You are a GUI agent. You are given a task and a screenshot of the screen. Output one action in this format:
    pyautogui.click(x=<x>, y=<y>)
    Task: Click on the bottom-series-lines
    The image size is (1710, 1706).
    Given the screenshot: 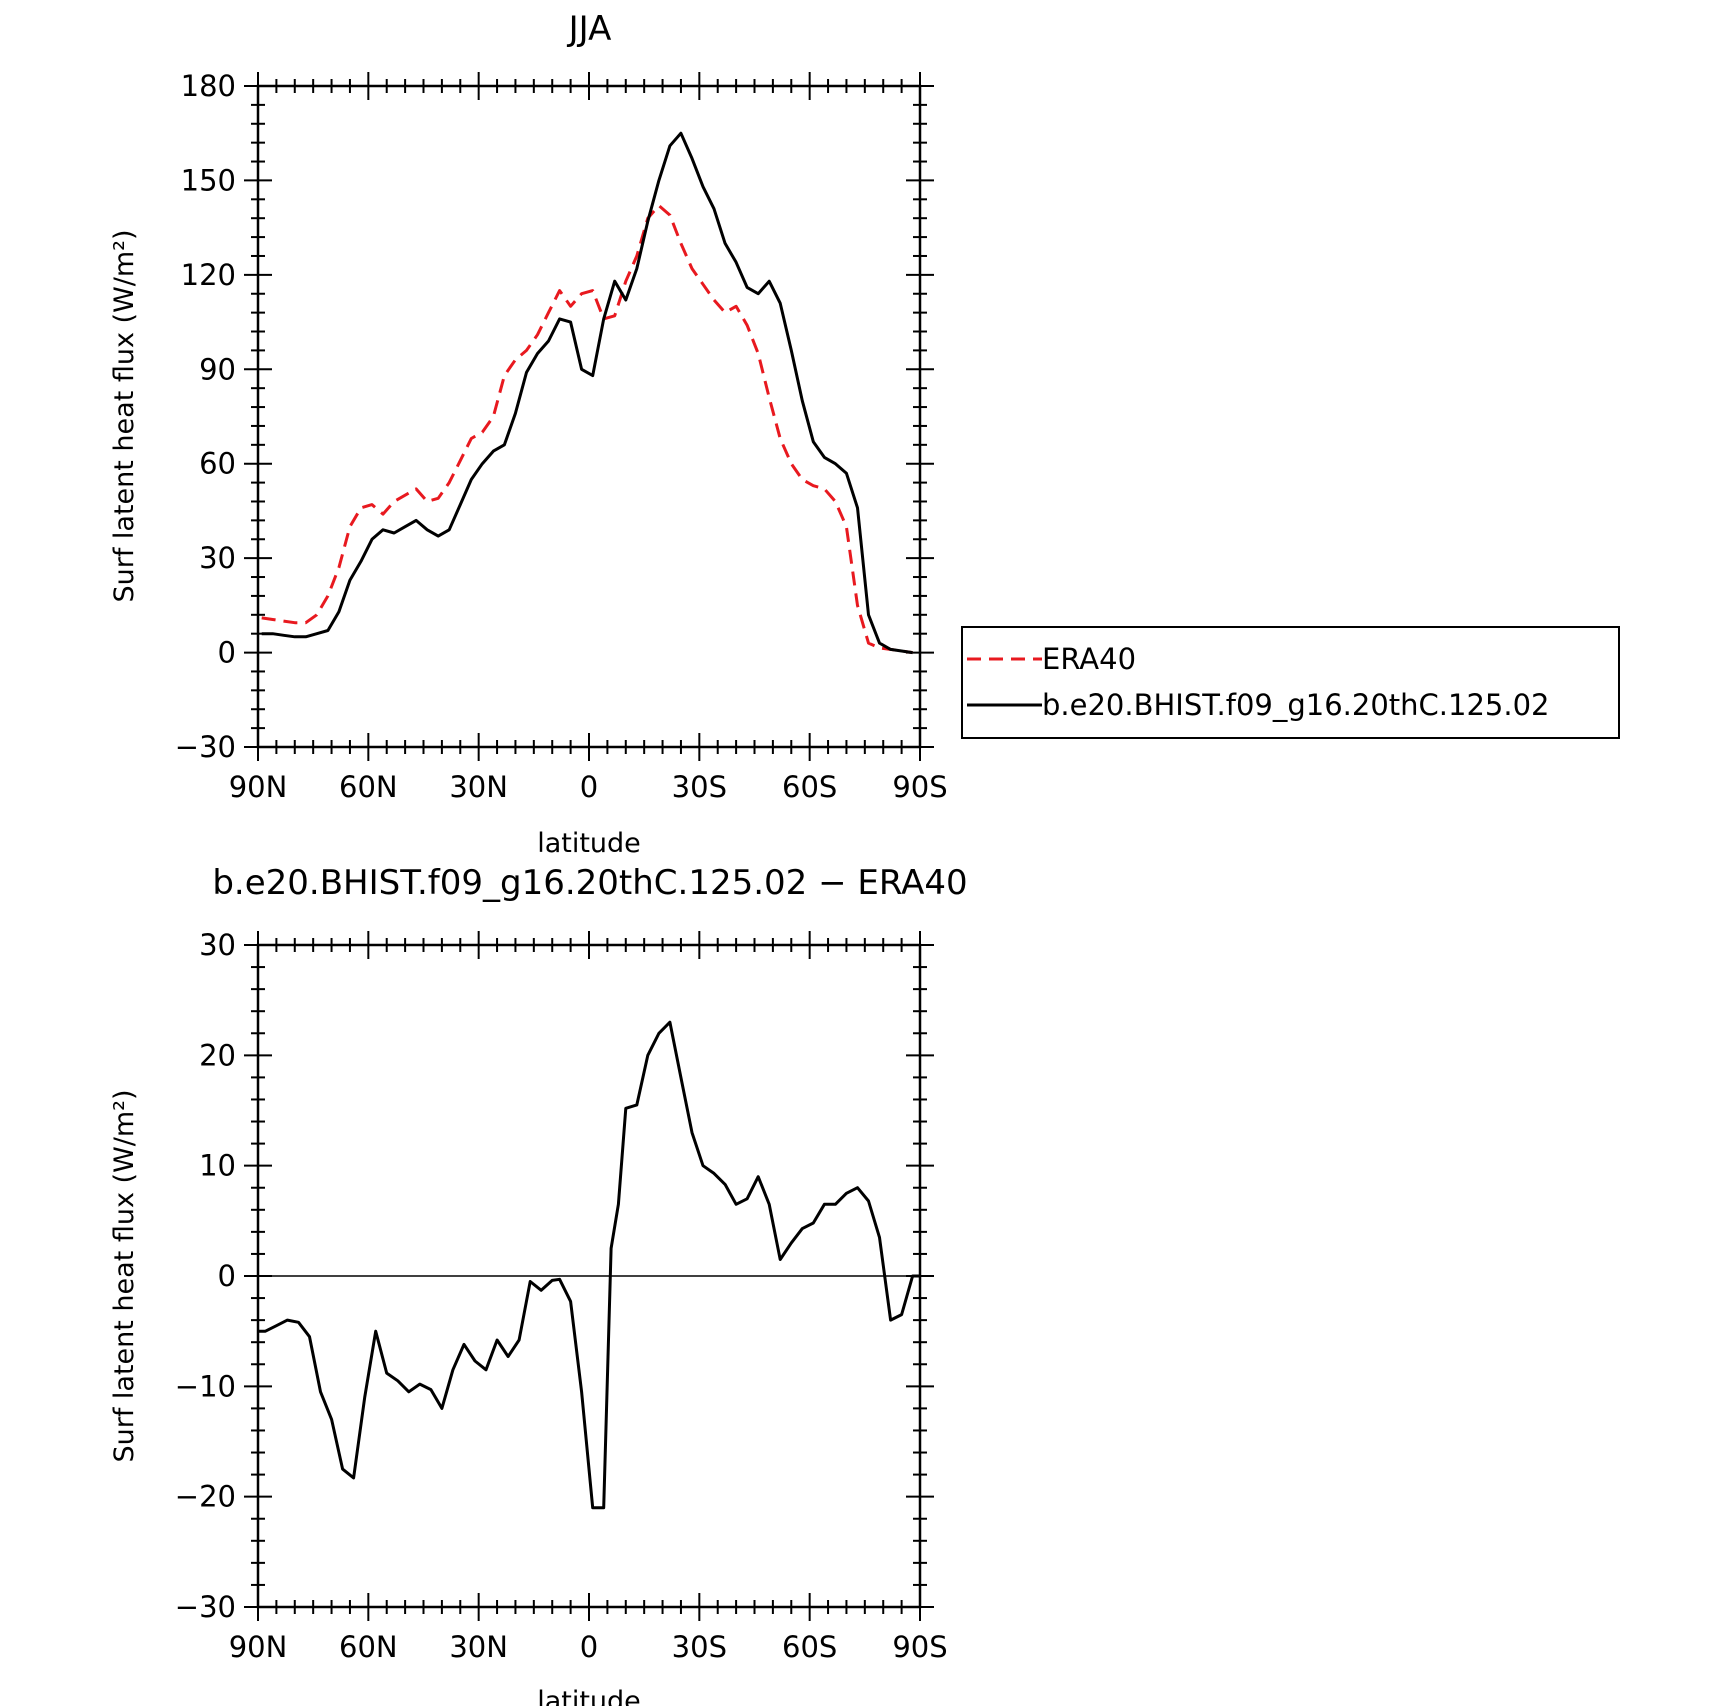 What is the action you would take?
    pyautogui.click(x=589, y=1265)
    